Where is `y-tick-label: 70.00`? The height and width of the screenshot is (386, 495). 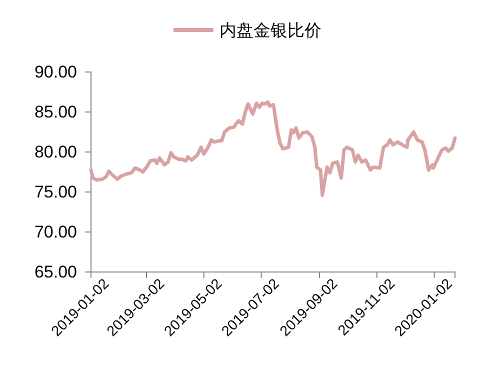
y-tick-label: 70.00 is located at coordinates (55, 232).